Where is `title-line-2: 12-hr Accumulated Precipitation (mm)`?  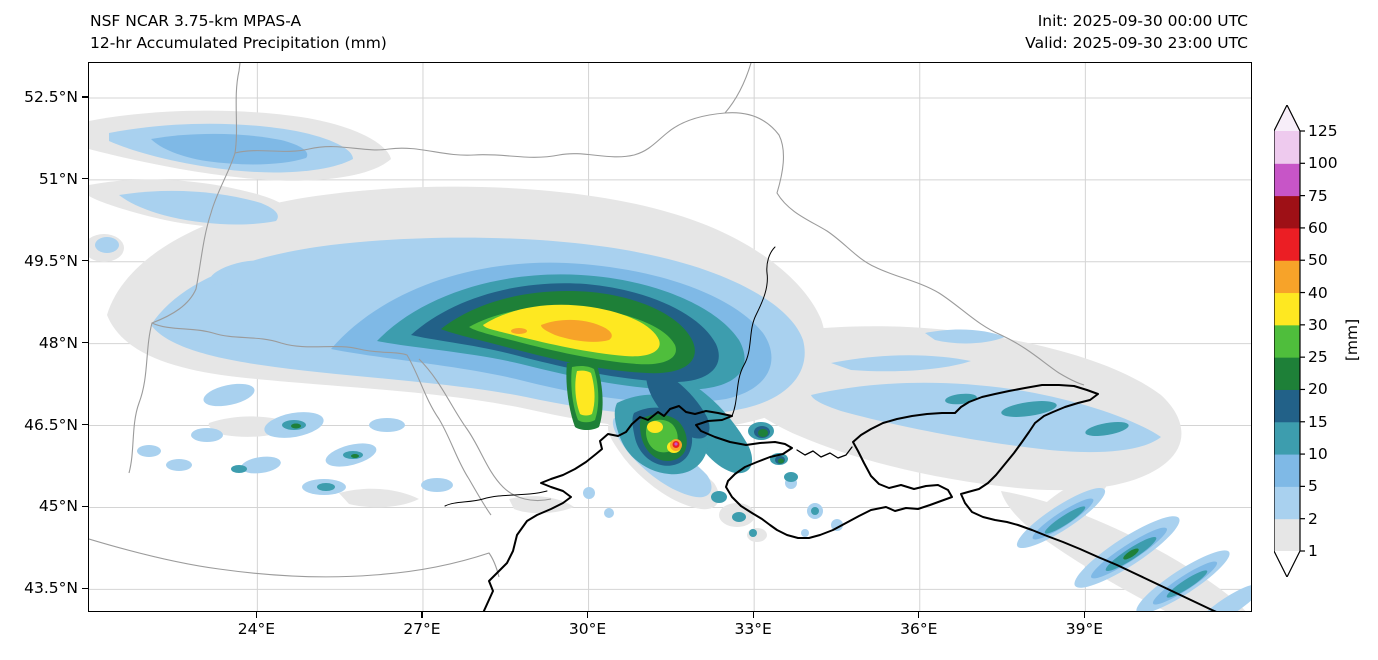
title-line-2: 12-hr Accumulated Precipitation (mm) is located at coordinates (238, 43).